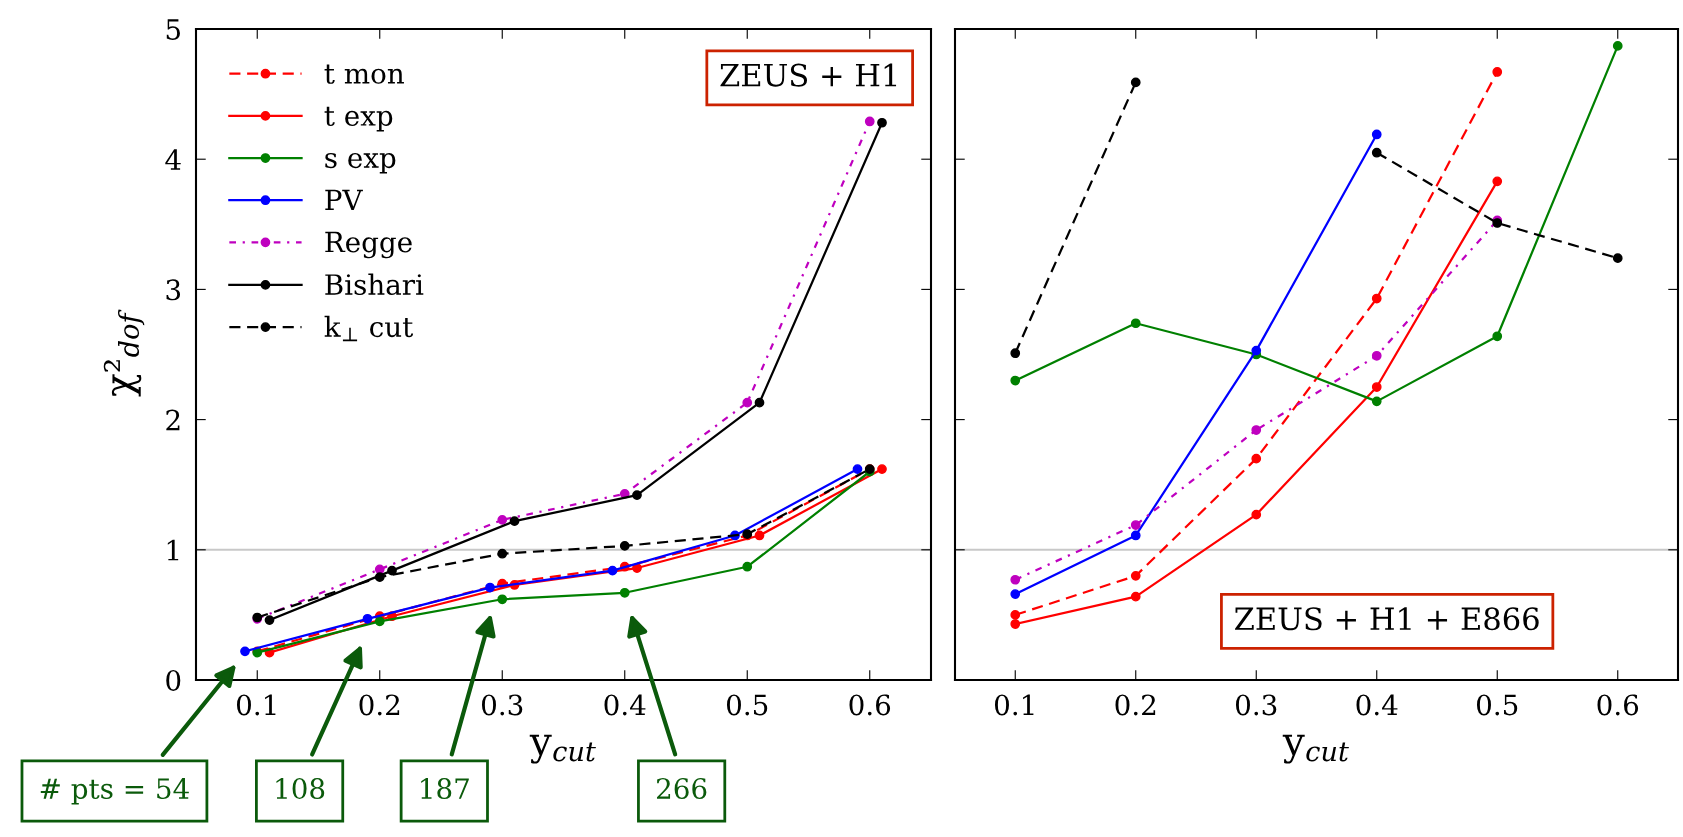  Describe the element at coordinates (358, 119) in the screenshot. I see `legend-label: t exp` at that location.